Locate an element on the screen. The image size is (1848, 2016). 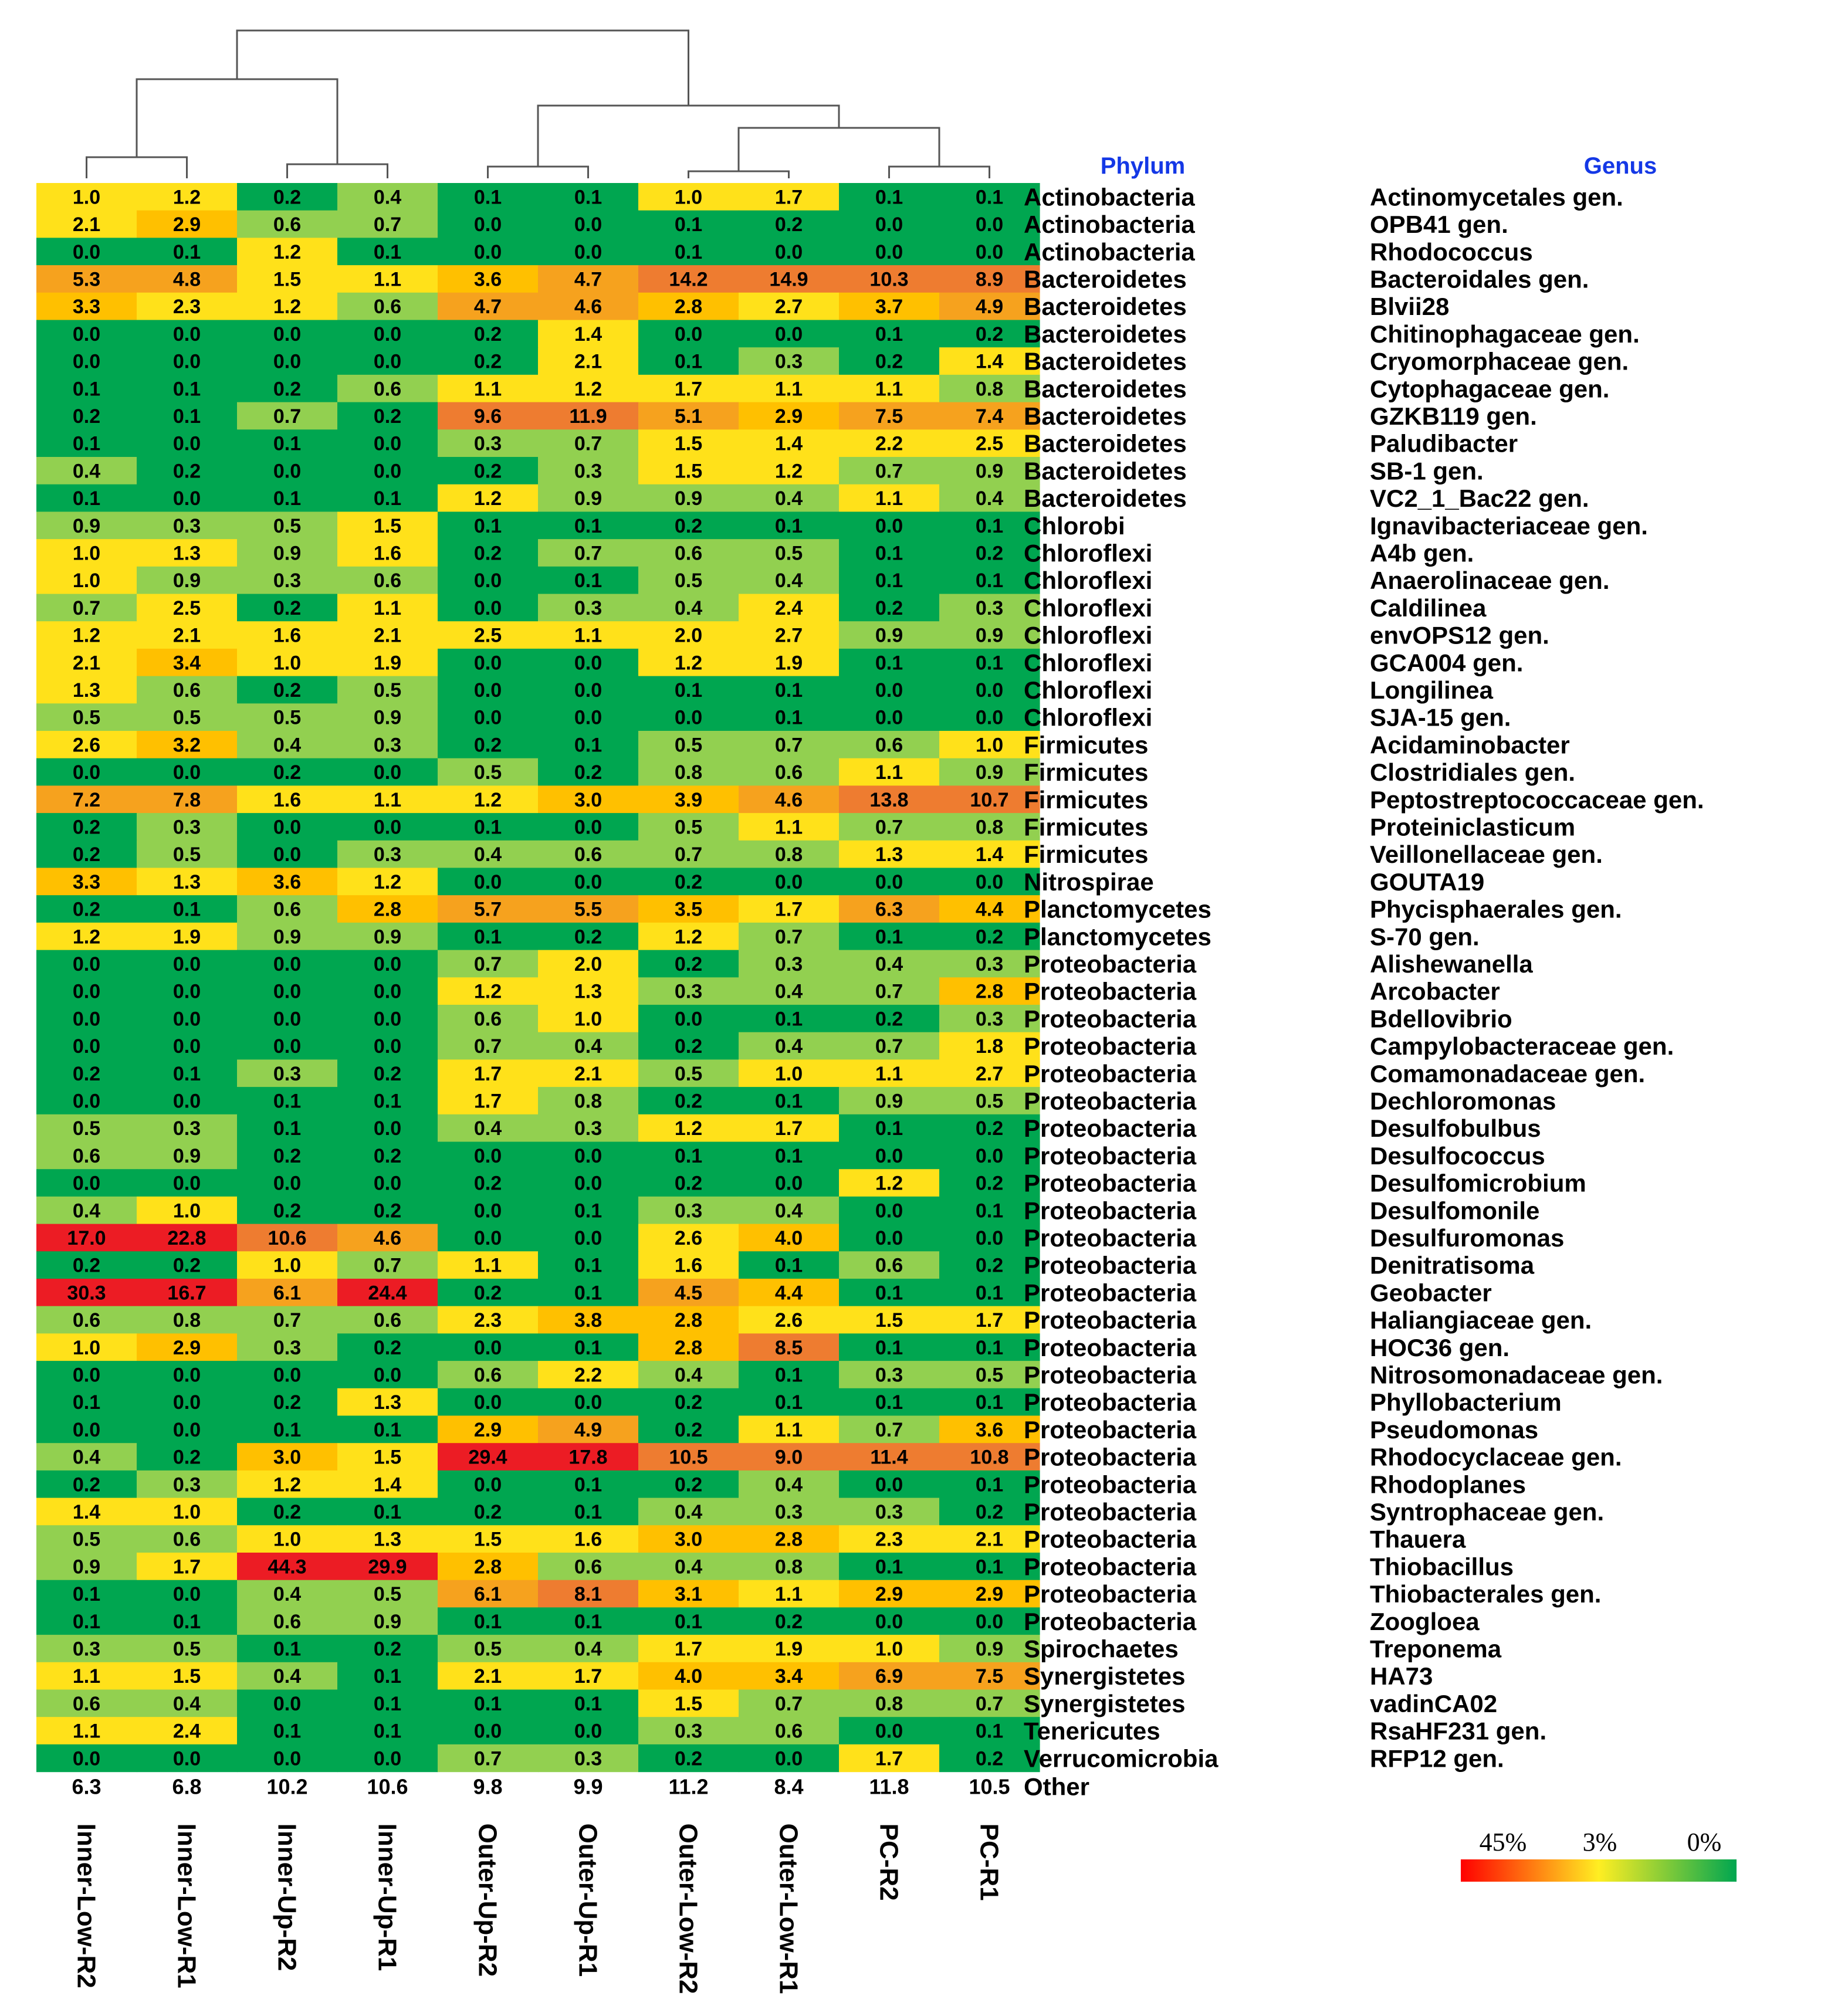
genus-label: RFP12 gen. is located at coordinates (1437, 1758).